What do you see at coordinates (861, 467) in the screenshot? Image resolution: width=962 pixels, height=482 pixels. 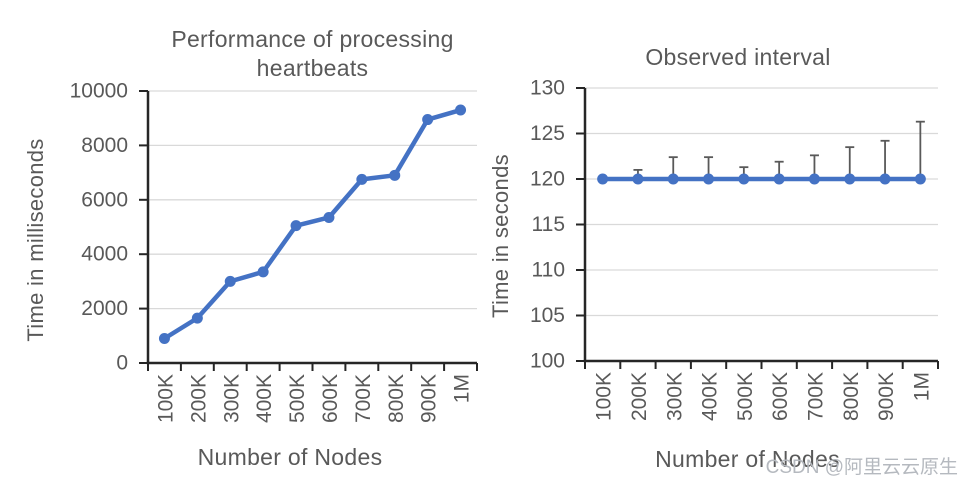 I see `watermark: CSDN @阿里云云原生` at bounding box center [861, 467].